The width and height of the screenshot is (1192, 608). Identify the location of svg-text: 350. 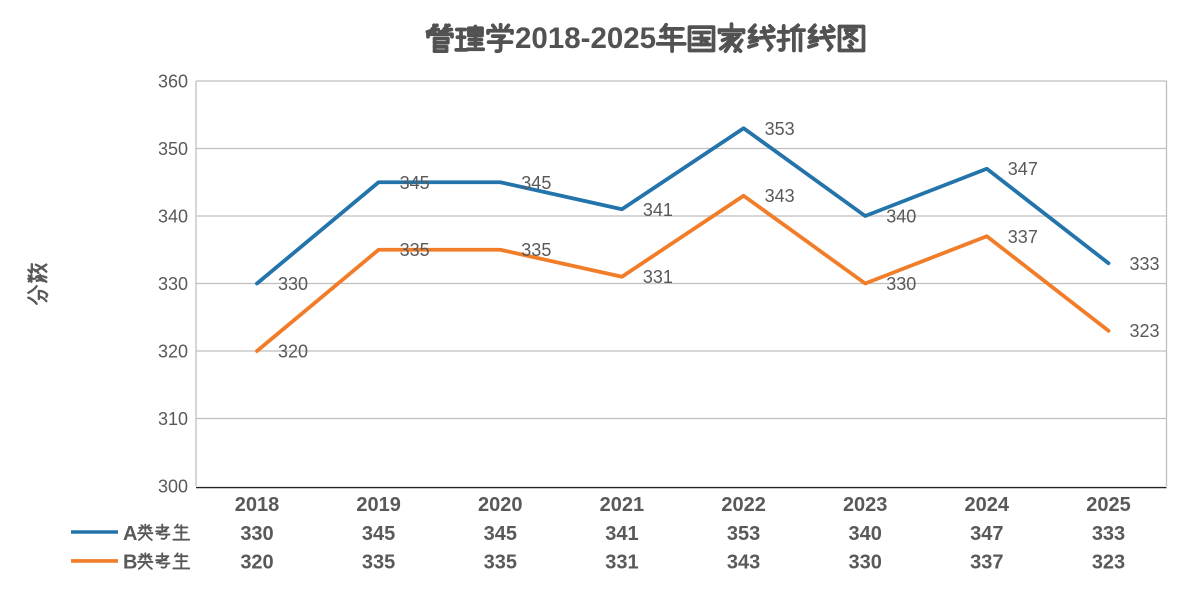
(173, 149).